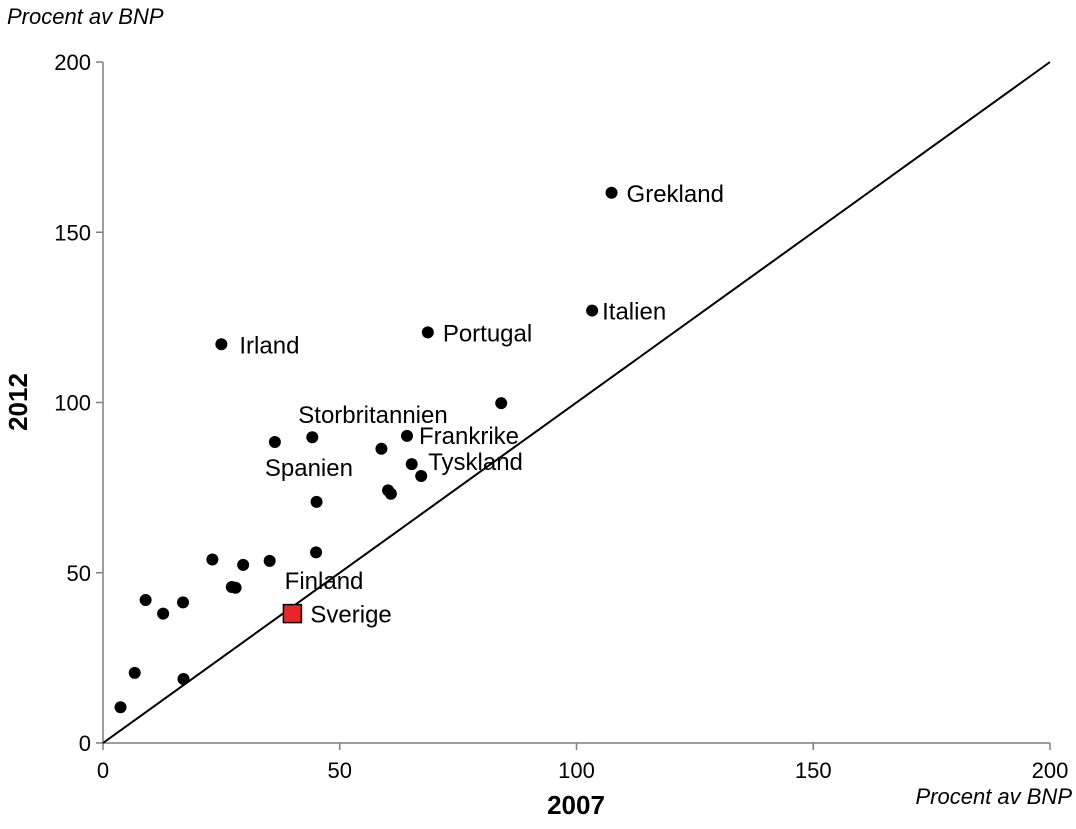  Describe the element at coordinates (103, 770) in the screenshot. I see `x-tick-label: 0` at that location.